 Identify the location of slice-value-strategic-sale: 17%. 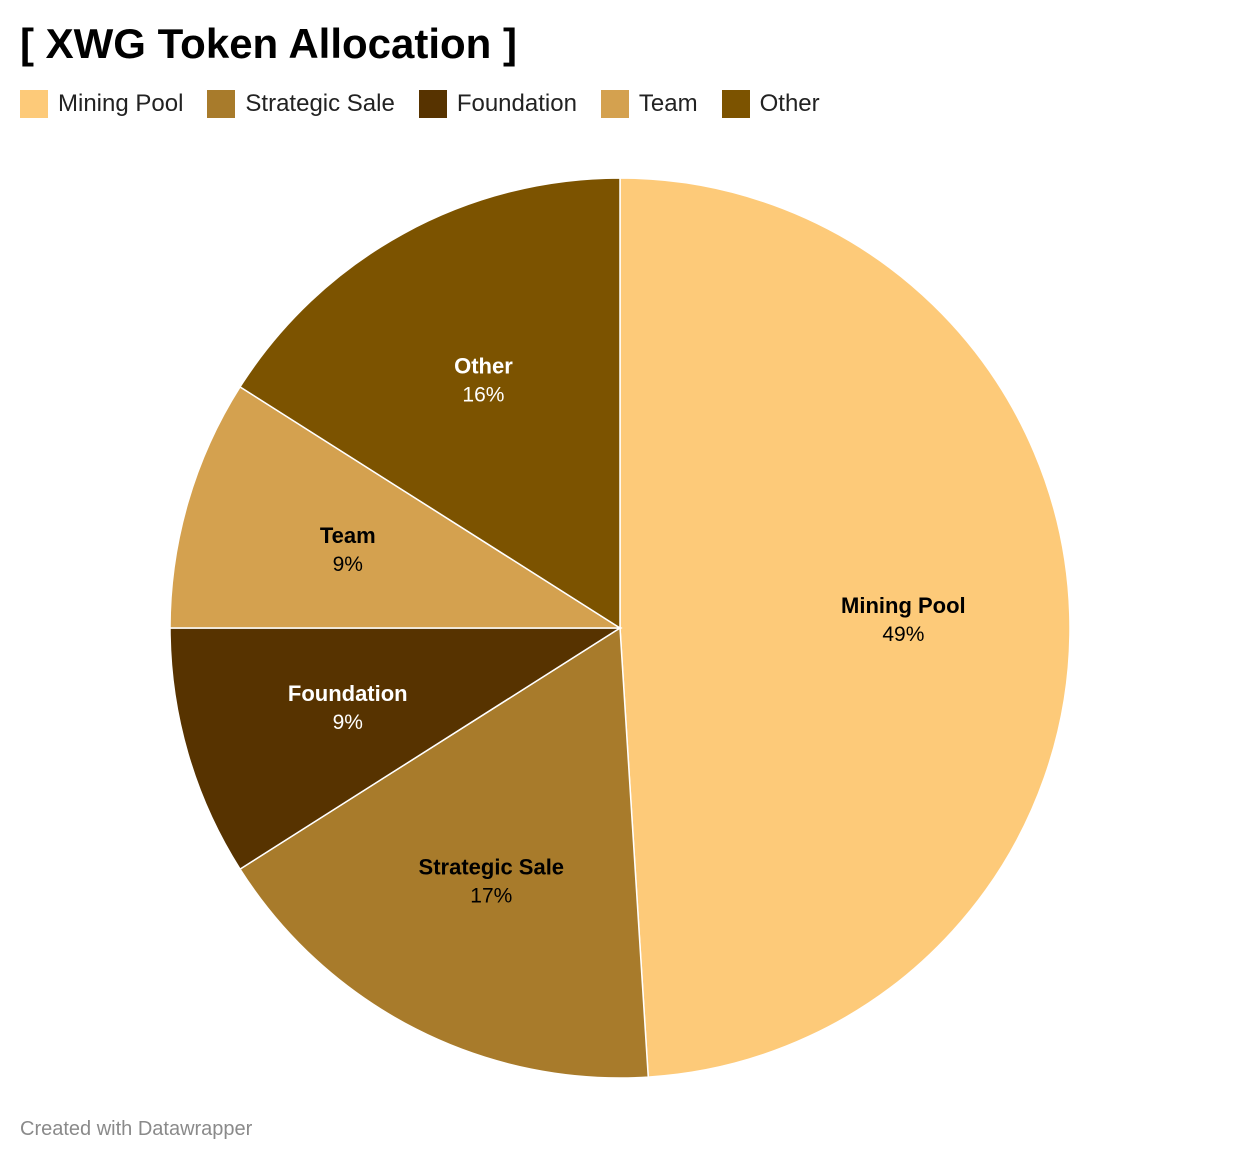
(491, 896).